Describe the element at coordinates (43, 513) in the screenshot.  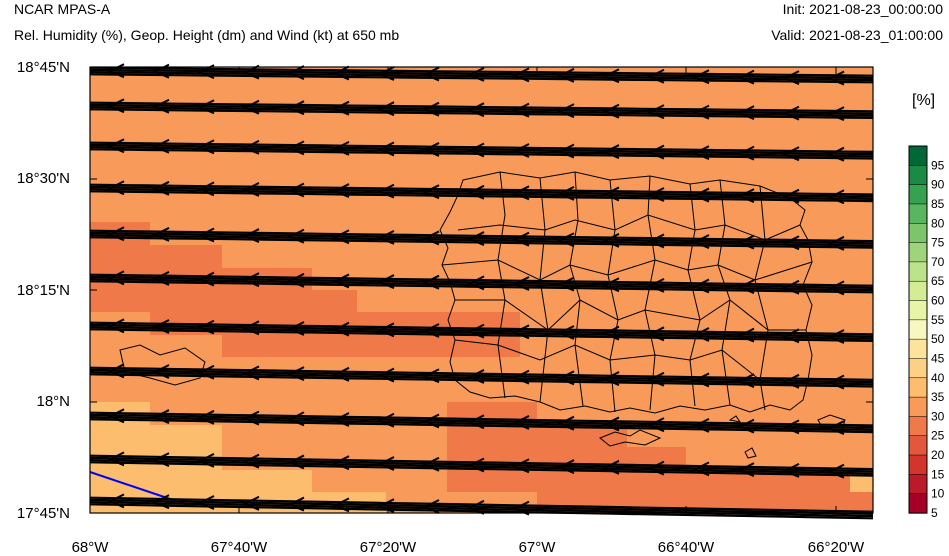
I see `y-tick-label: 17°45'N` at that location.